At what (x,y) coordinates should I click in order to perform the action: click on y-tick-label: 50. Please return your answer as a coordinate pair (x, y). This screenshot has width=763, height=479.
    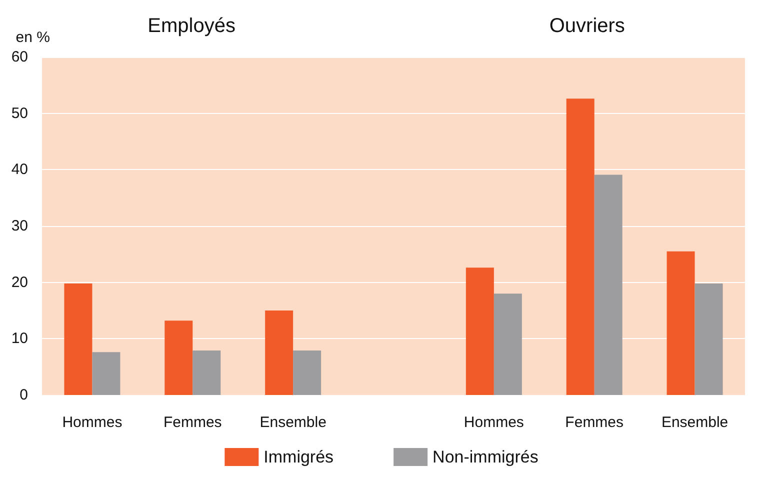
    Looking at the image, I should click on (19, 113).